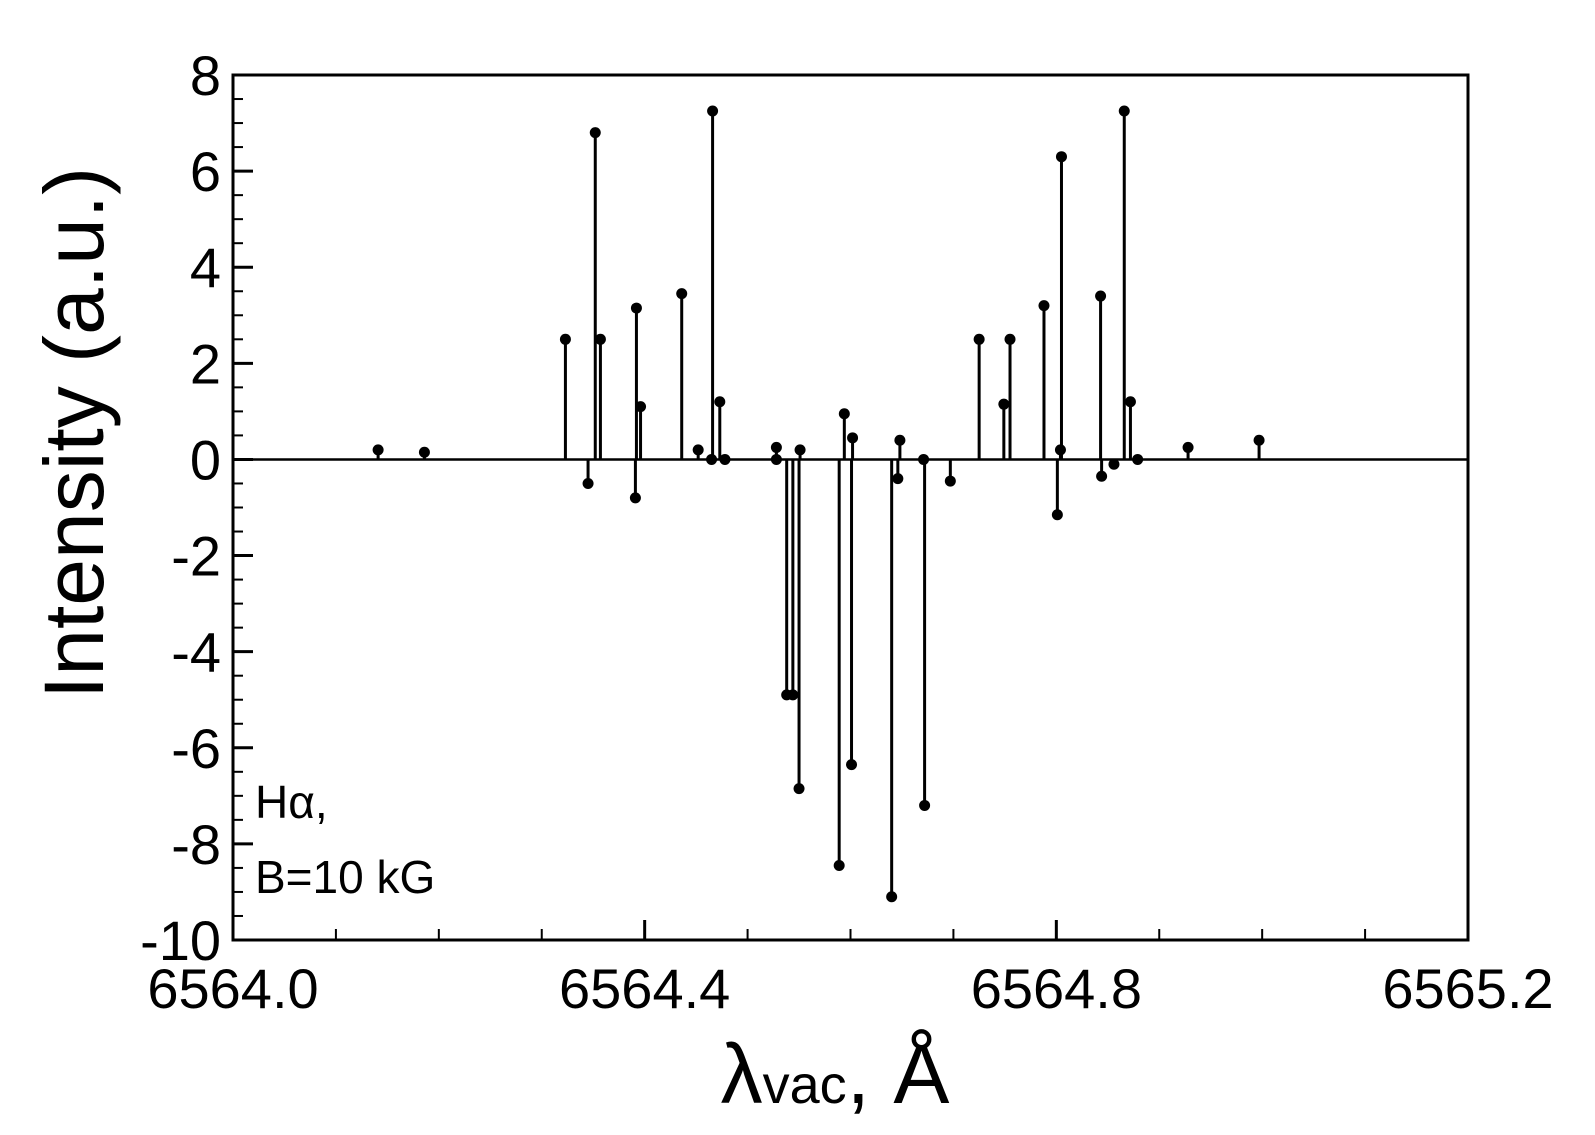 The height and width of the screenshot is (1135, 1595). Describe the element at coordinates (805, 1085) in the screenshot. I see `x-axis-title-subscript: vac` at that location.